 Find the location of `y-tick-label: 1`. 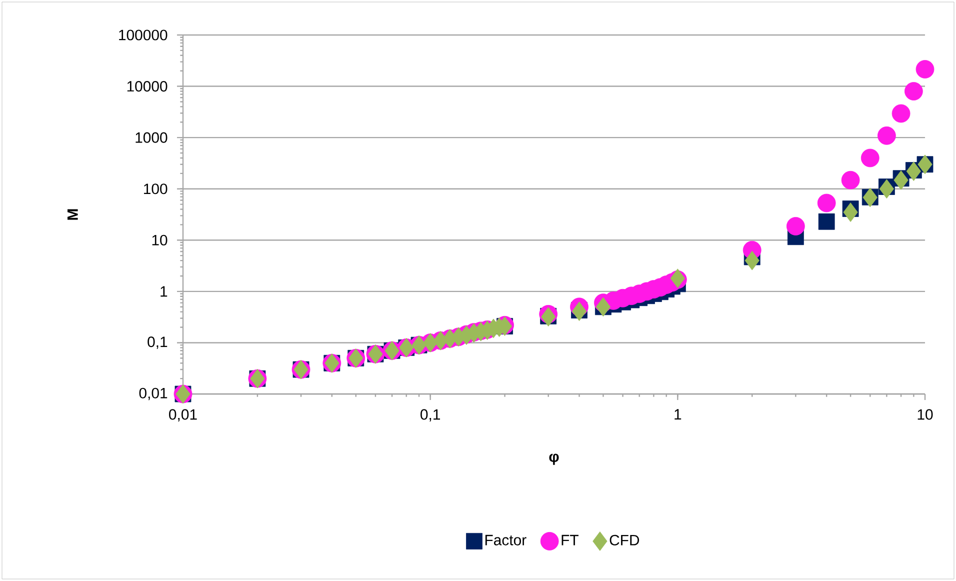

y-tick-label: 1 is located at coordinates (164, 291).